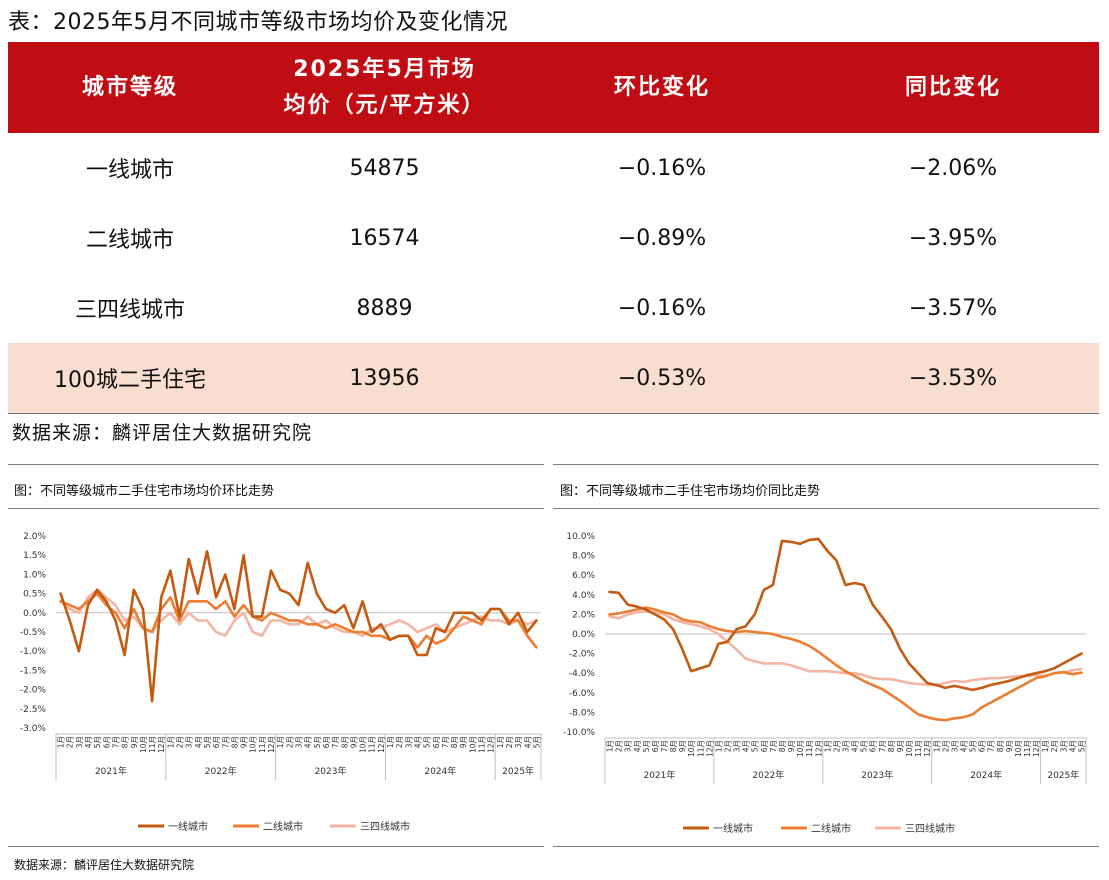 The width and height of the screenshot is (1109, 880). I want to click on cell-price: 8889, so click(384, 308).